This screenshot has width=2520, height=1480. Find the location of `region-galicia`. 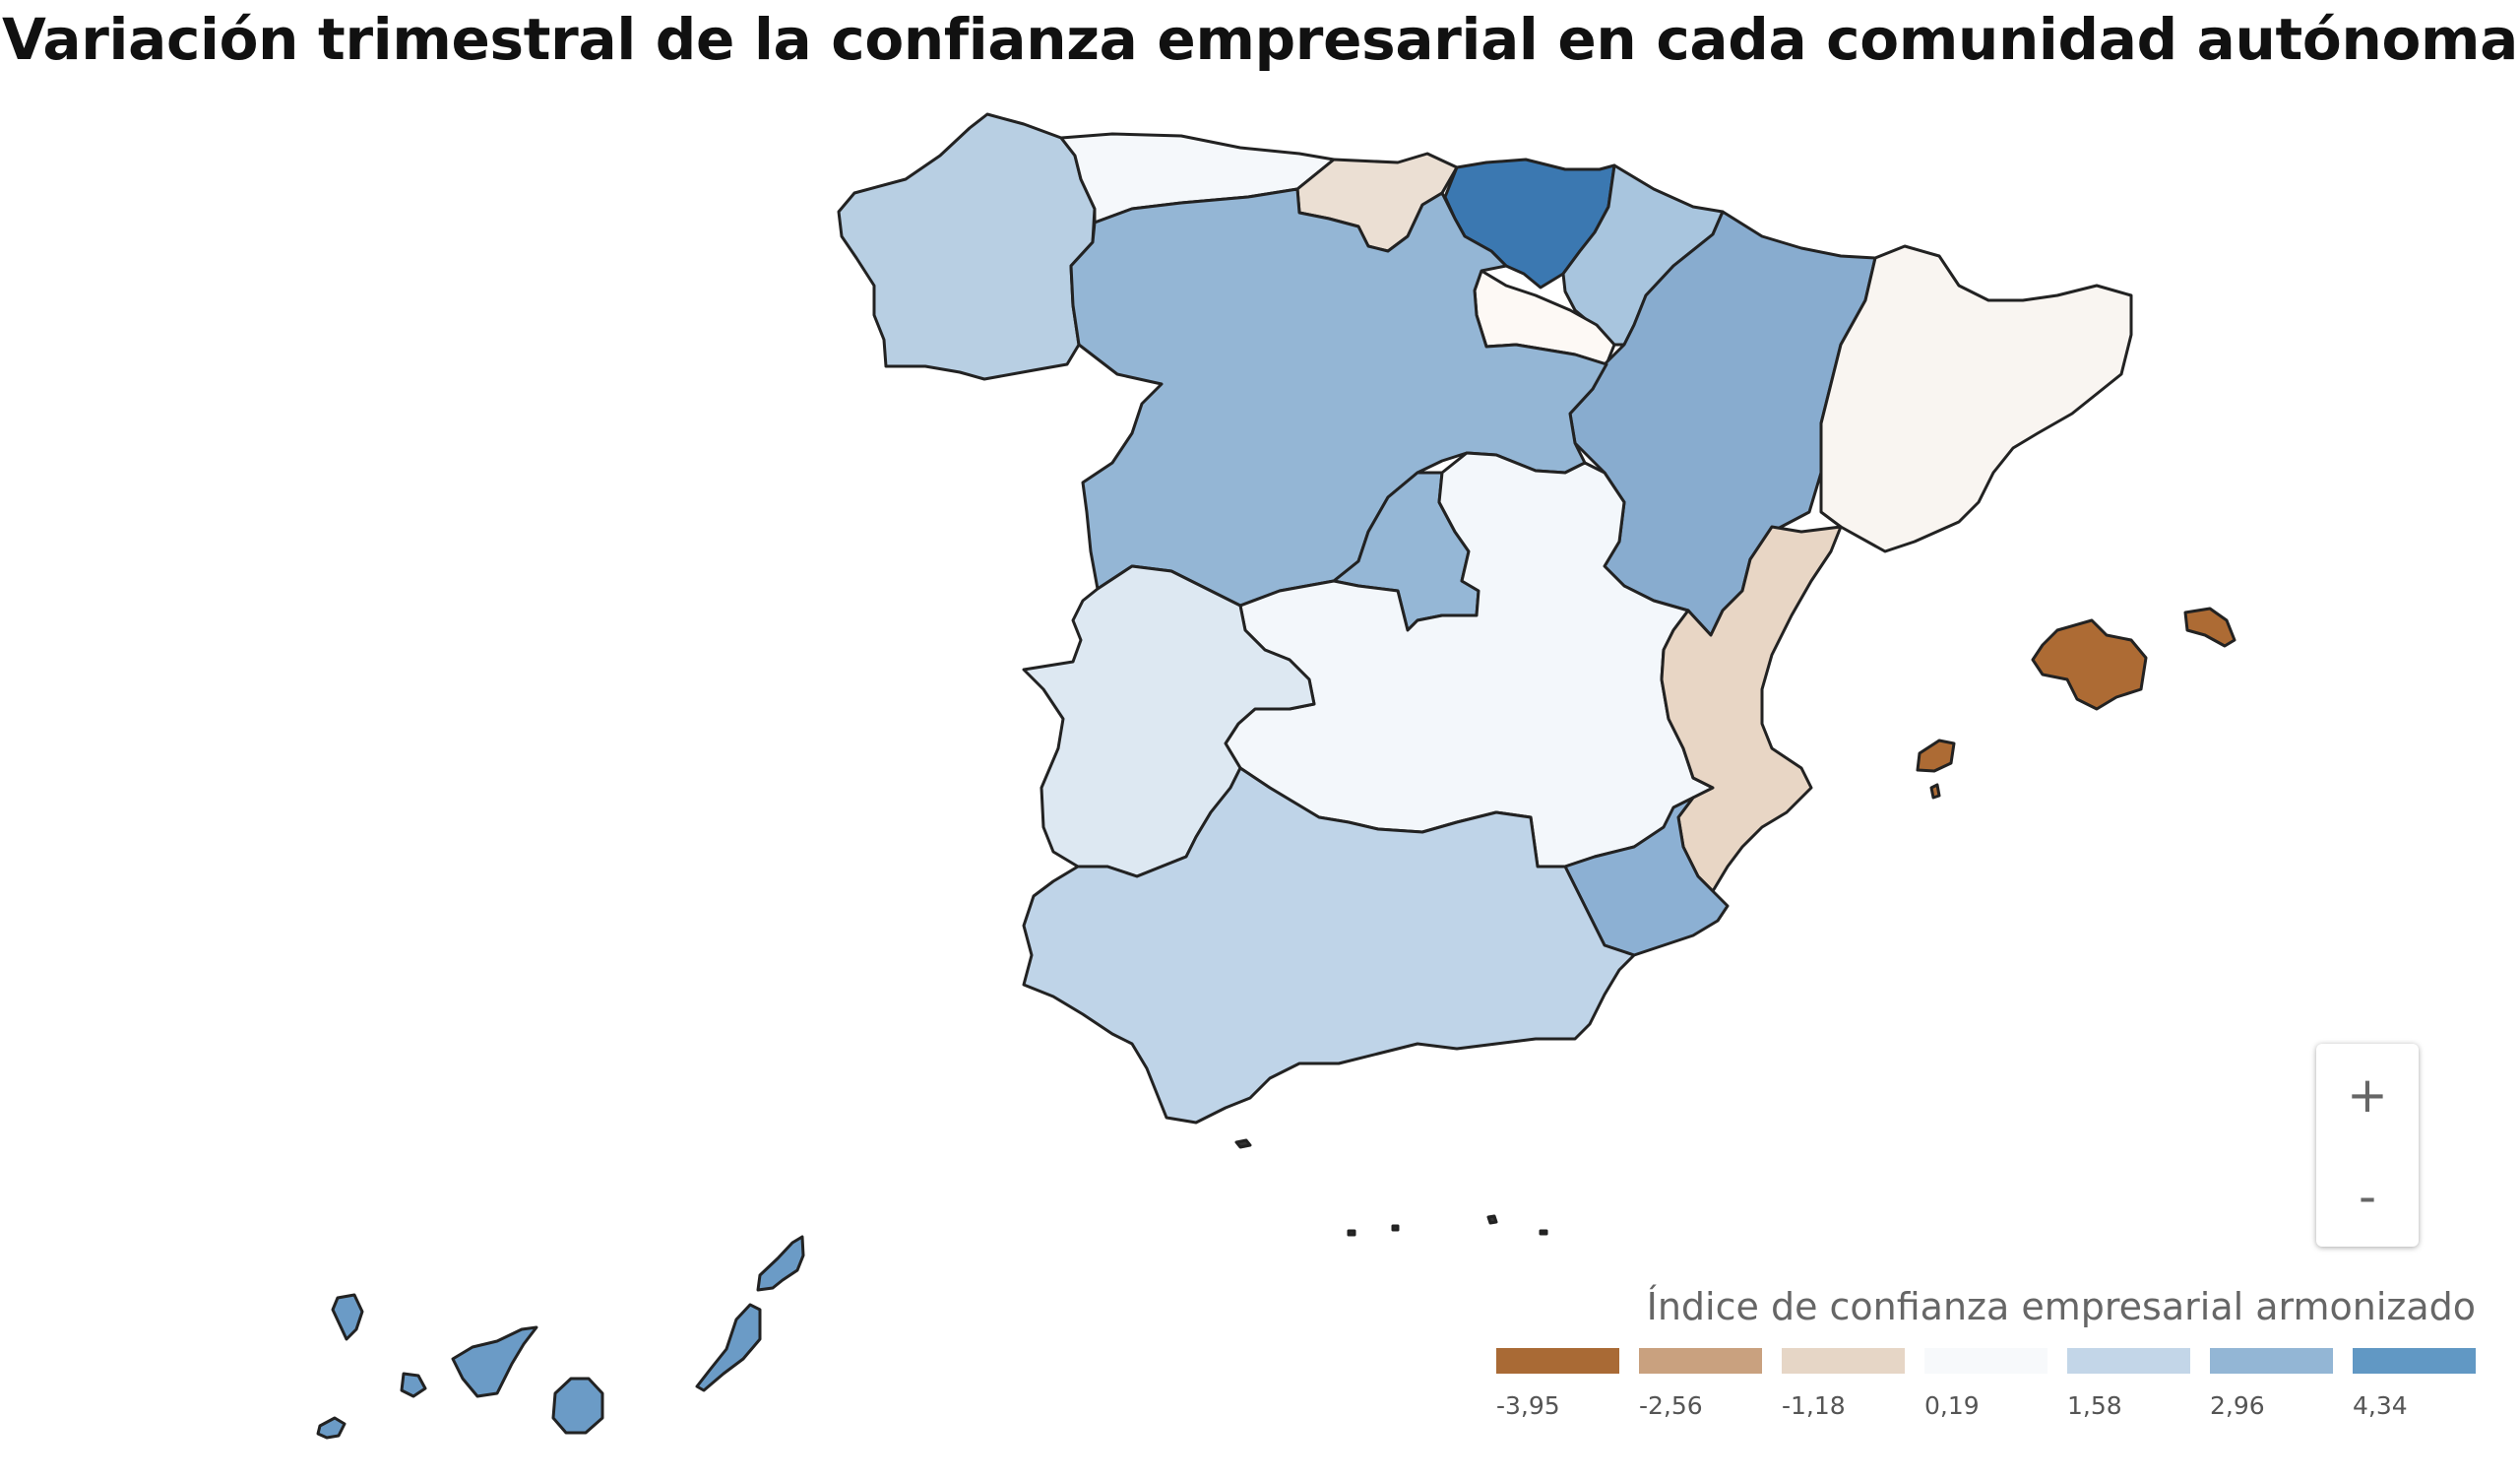

region-galicia is located at coordinates (967, 246).